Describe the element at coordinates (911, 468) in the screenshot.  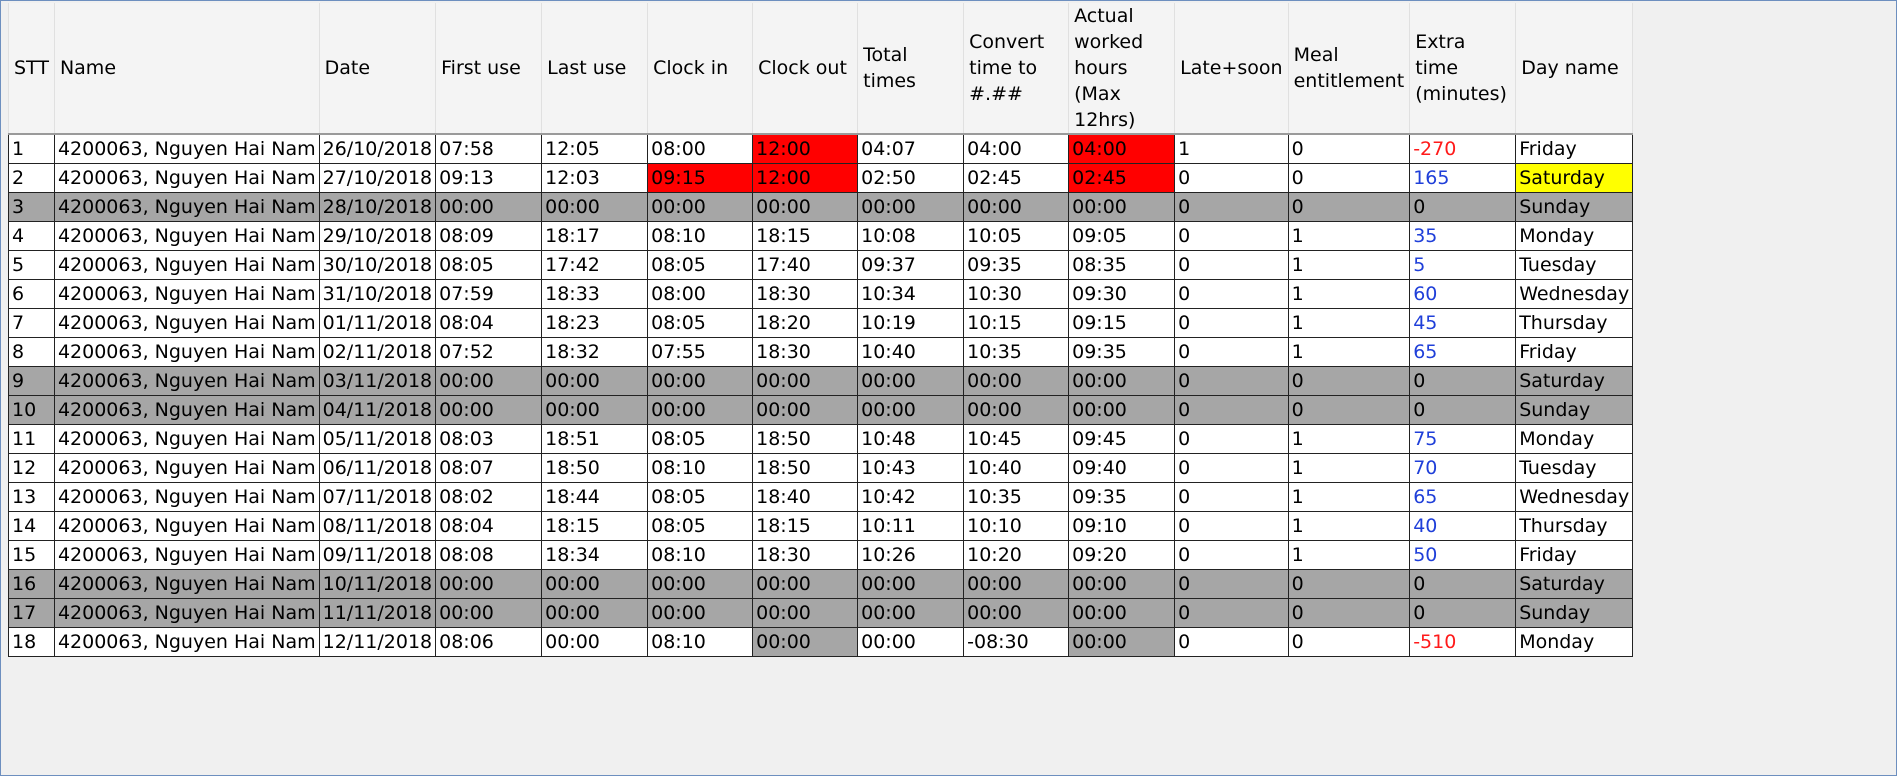
I see `cell-total-times: 10:43` at that location.